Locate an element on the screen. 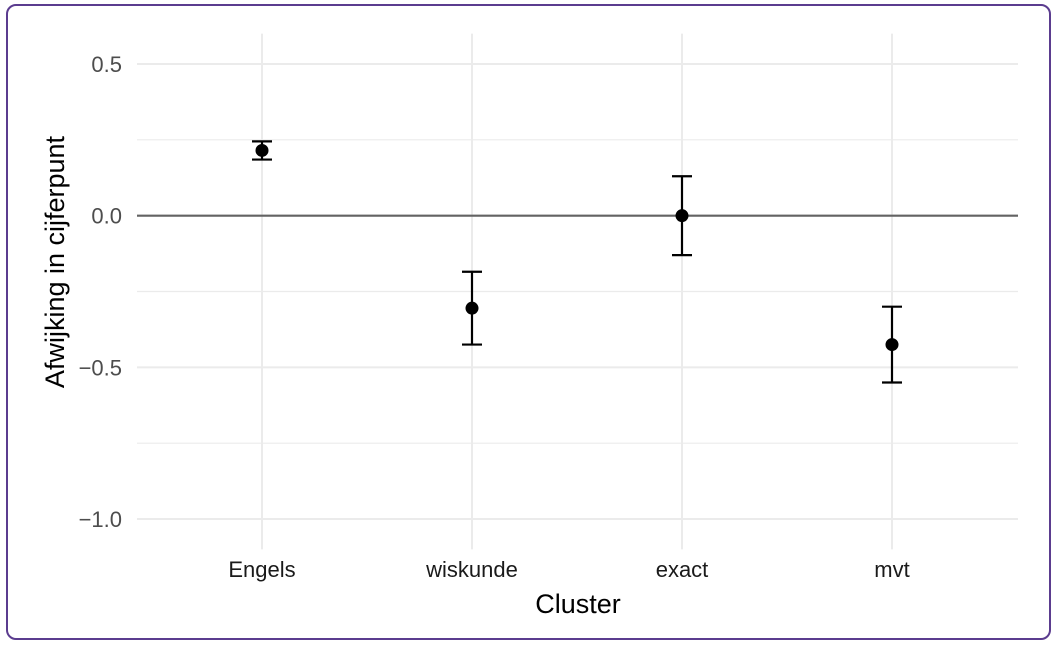  y-tick-labels: 0.5 0.0 −0.5 −1.0 is located at coordinates (100, 292).